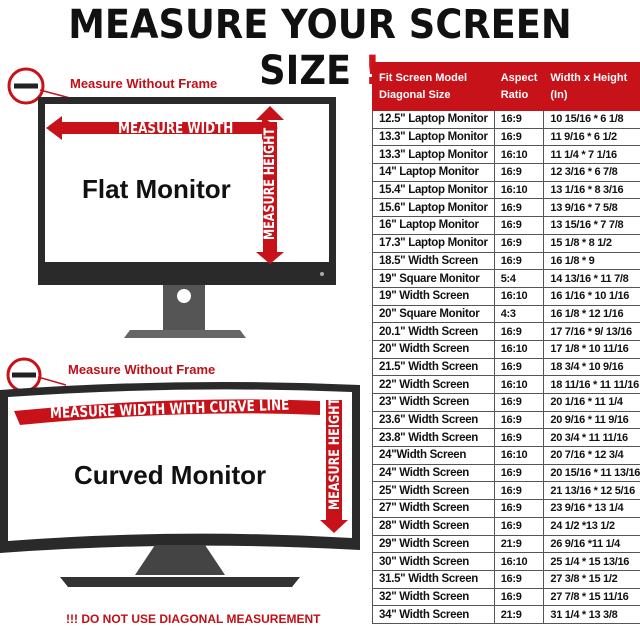  What do you see at coordinates (591, 402) in the screenshot?
I see `cell-dimensions: 20 1/16 * 11 1/4` at bounding box center [591, 402].